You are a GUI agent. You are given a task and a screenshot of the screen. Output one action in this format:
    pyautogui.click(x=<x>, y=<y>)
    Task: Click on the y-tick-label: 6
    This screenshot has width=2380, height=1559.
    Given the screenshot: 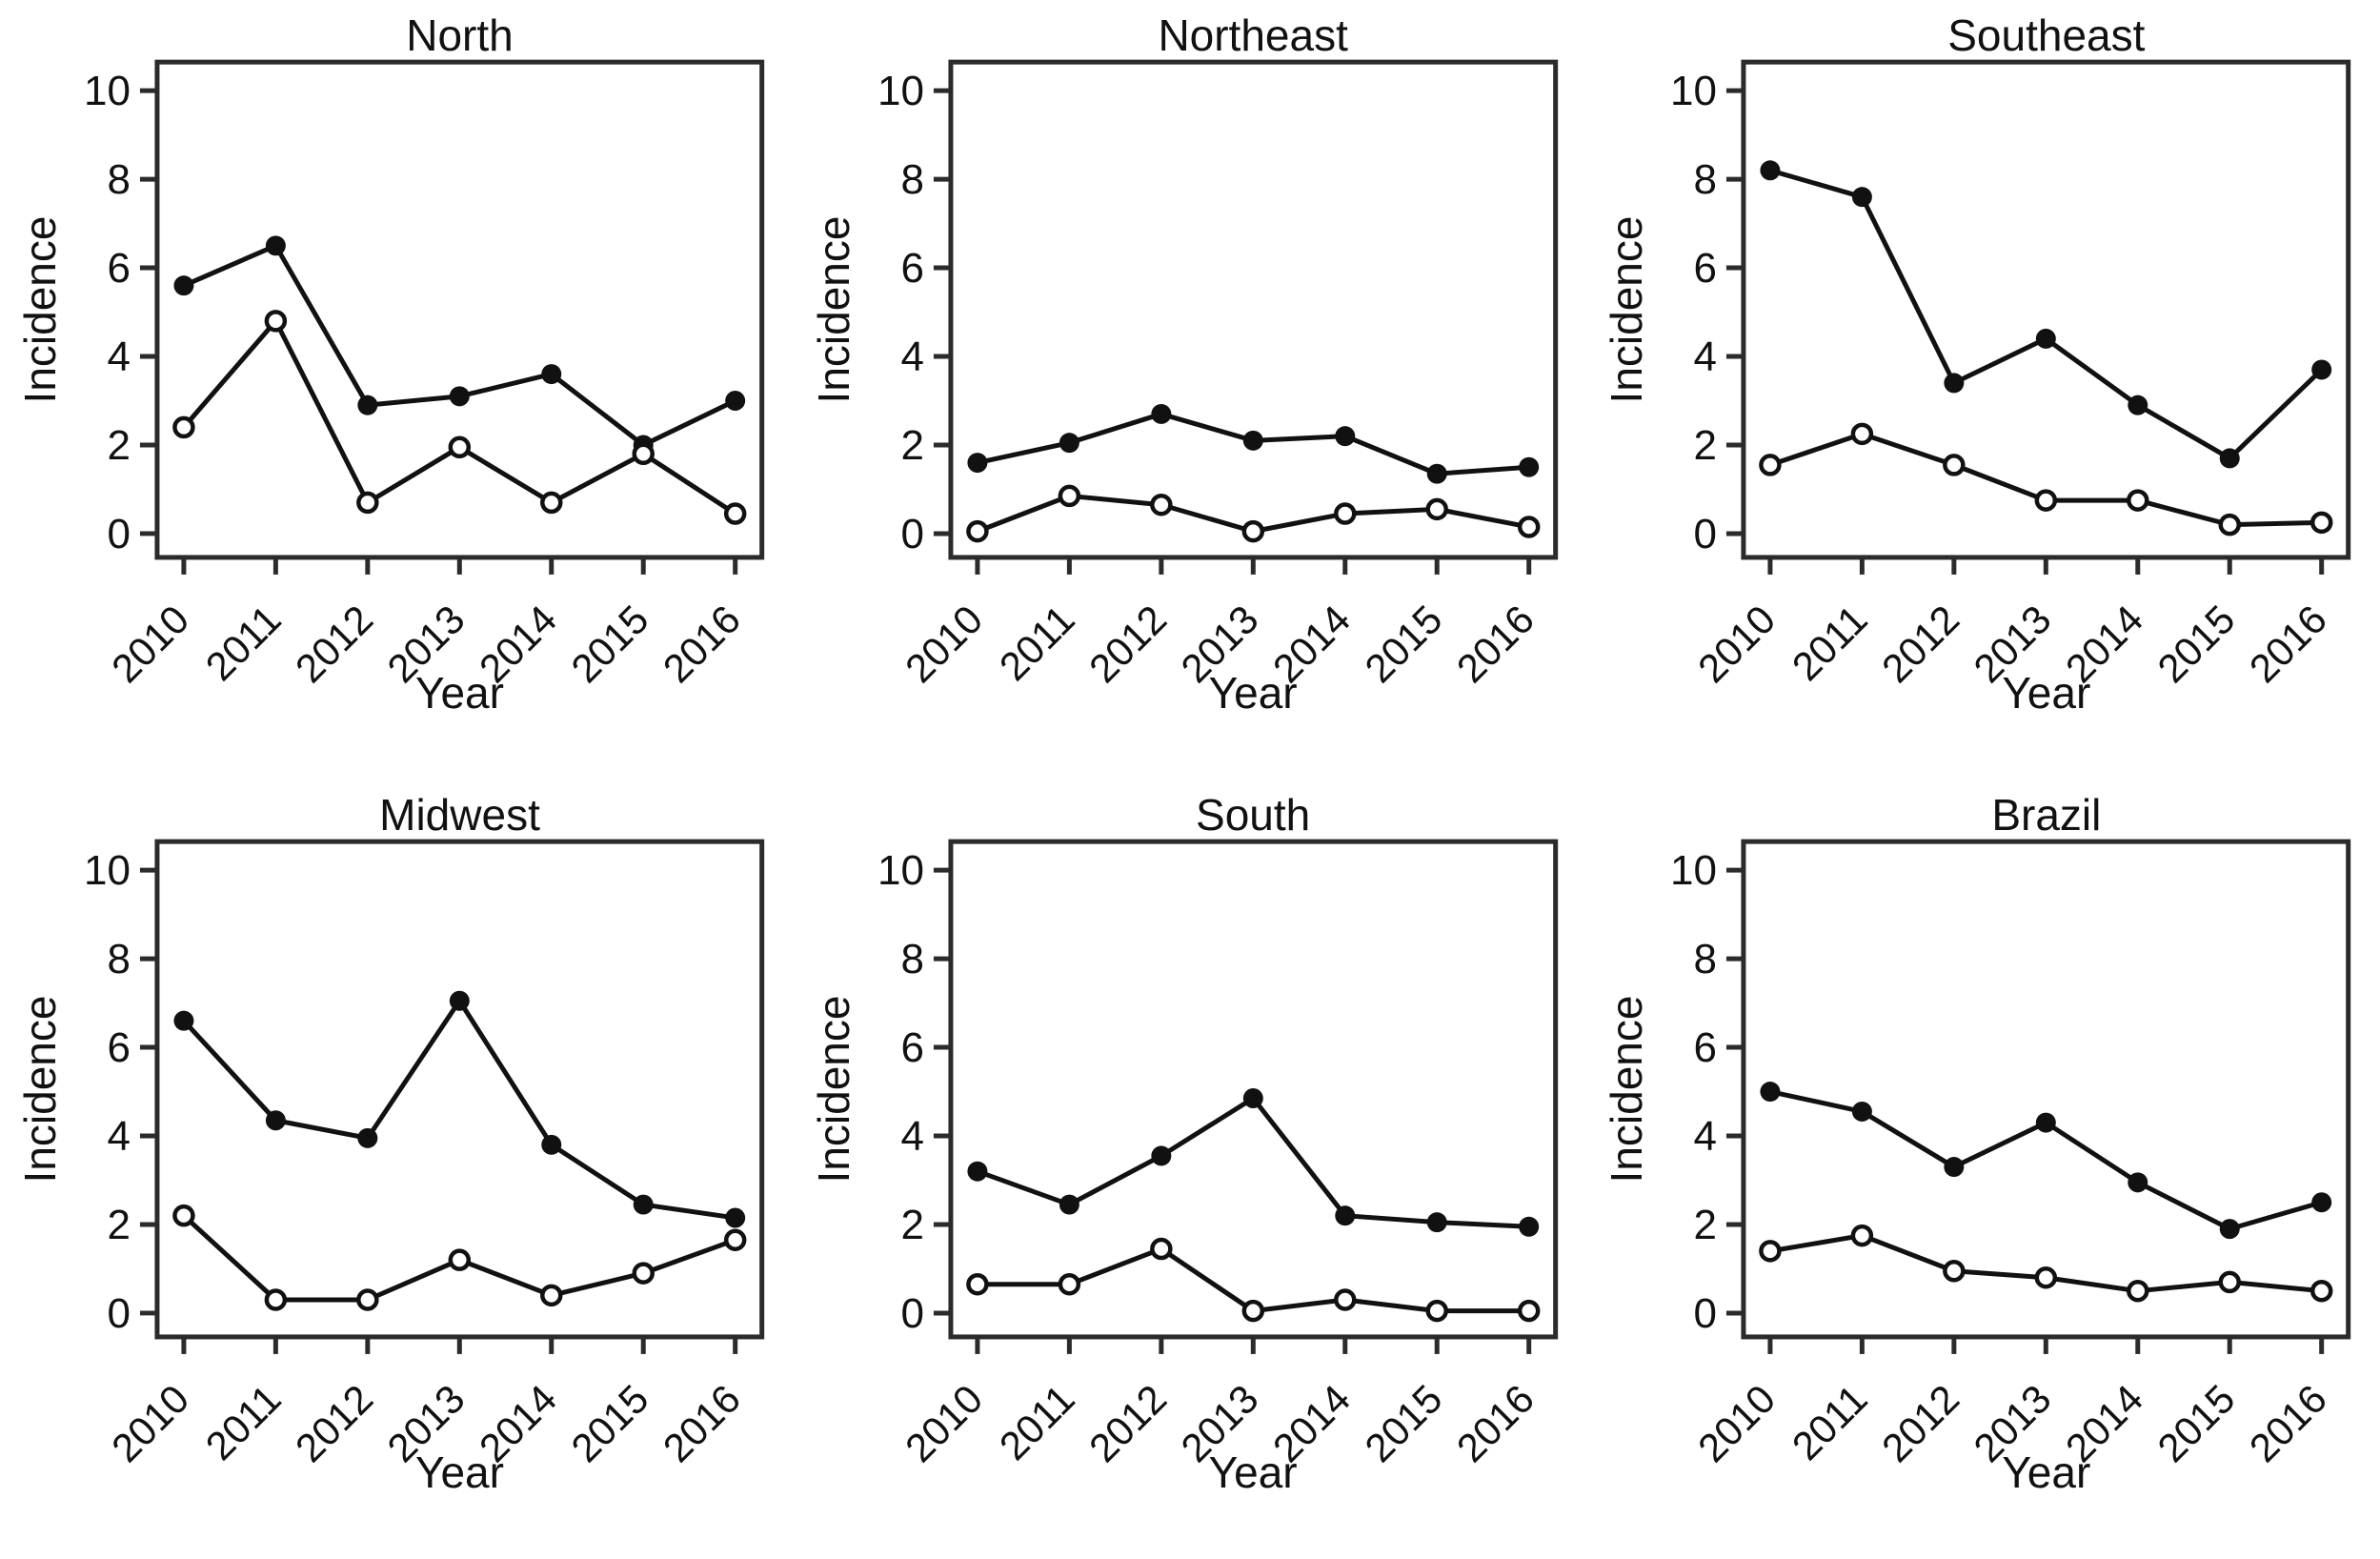 What is the action you would take?
    pyautogui.click(x=911, y=1047)
    